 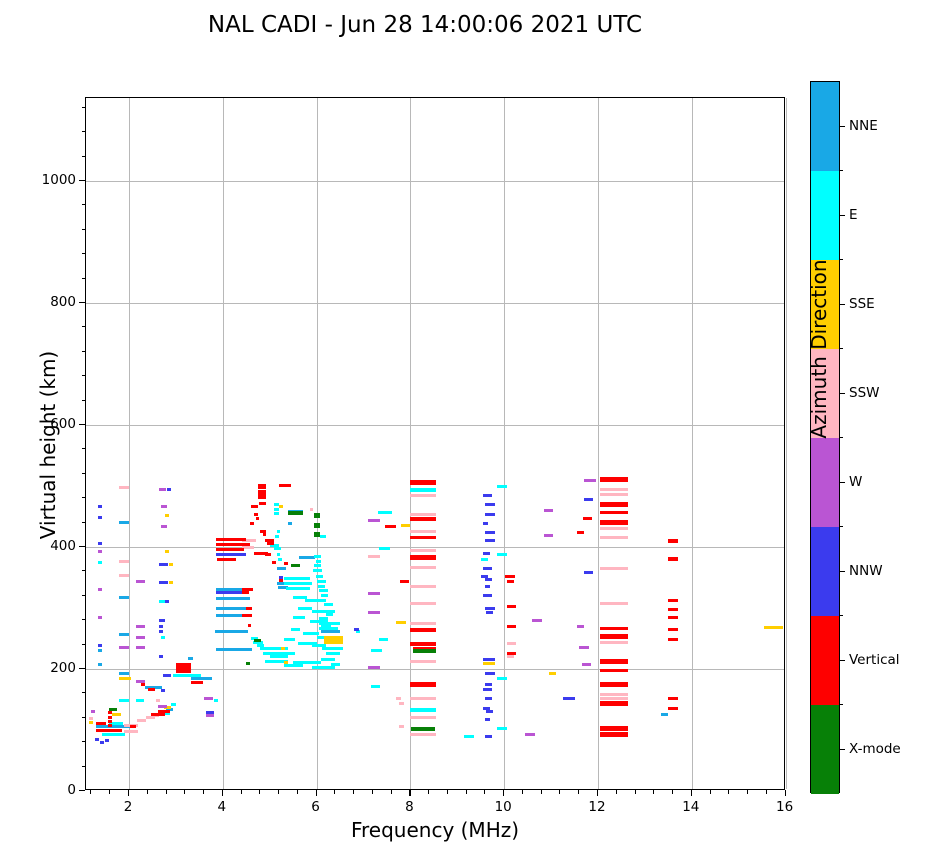 What do you see at coordinates (222, 807) in the screenshot?
I see `x-tick-label: 4` at bounding box center [222, 807].